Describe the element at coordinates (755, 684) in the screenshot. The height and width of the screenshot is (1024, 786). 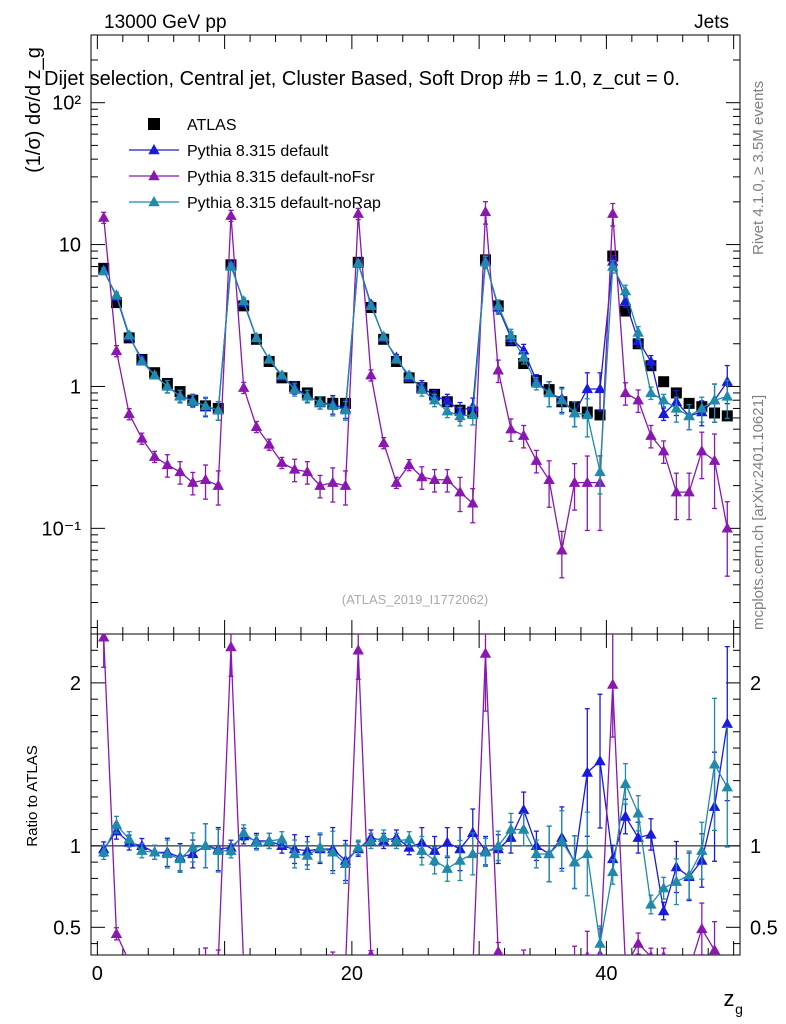
I see `ratio-y-tick-label-right: 2` at that location.